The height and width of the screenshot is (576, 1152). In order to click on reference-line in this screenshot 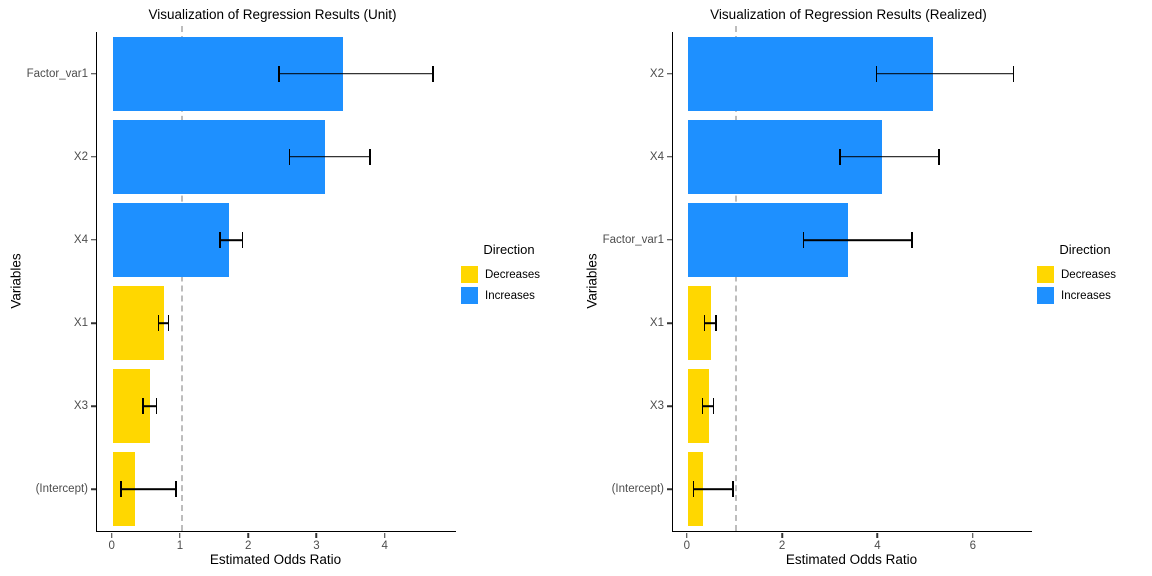, I will do `click(736, 278)`.